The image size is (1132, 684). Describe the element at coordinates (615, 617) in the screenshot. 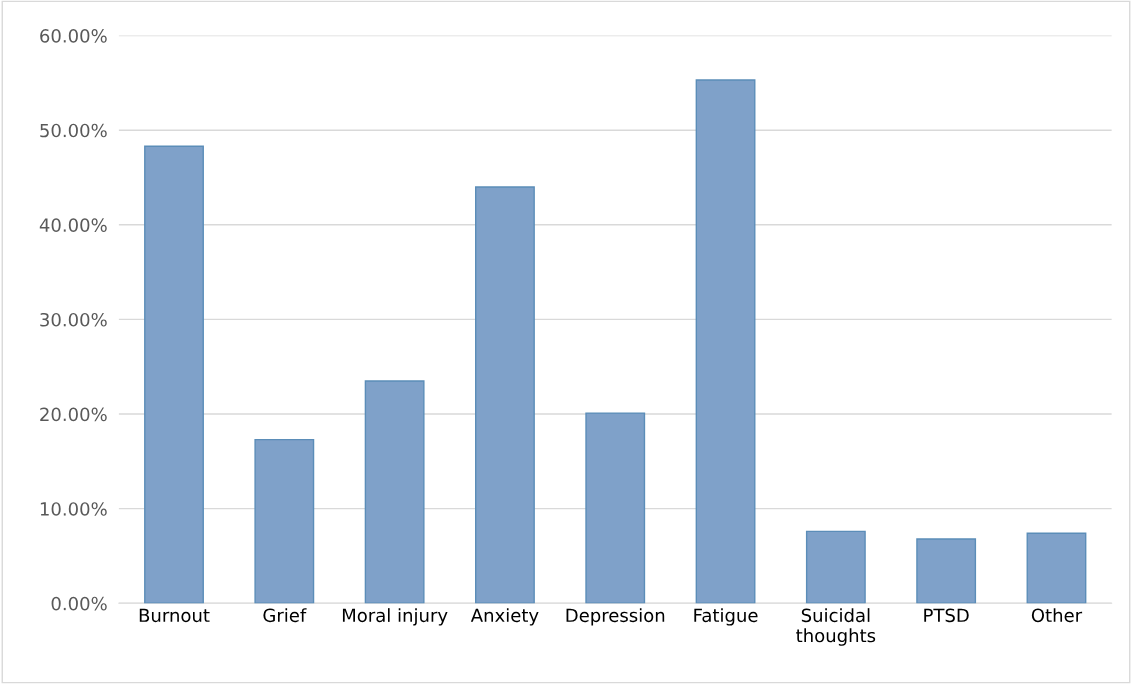

I see `x-tick-label: Depression` at that location.